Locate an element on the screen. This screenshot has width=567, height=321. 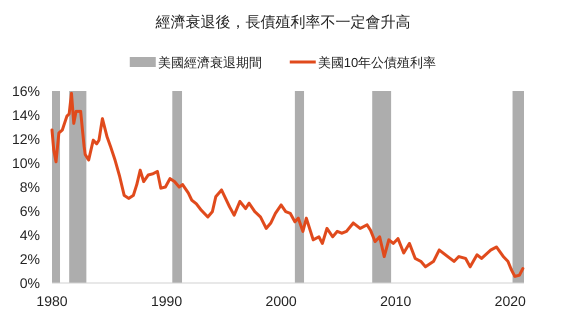
y-tick-label: 0% is located at coordinates (30, 283).